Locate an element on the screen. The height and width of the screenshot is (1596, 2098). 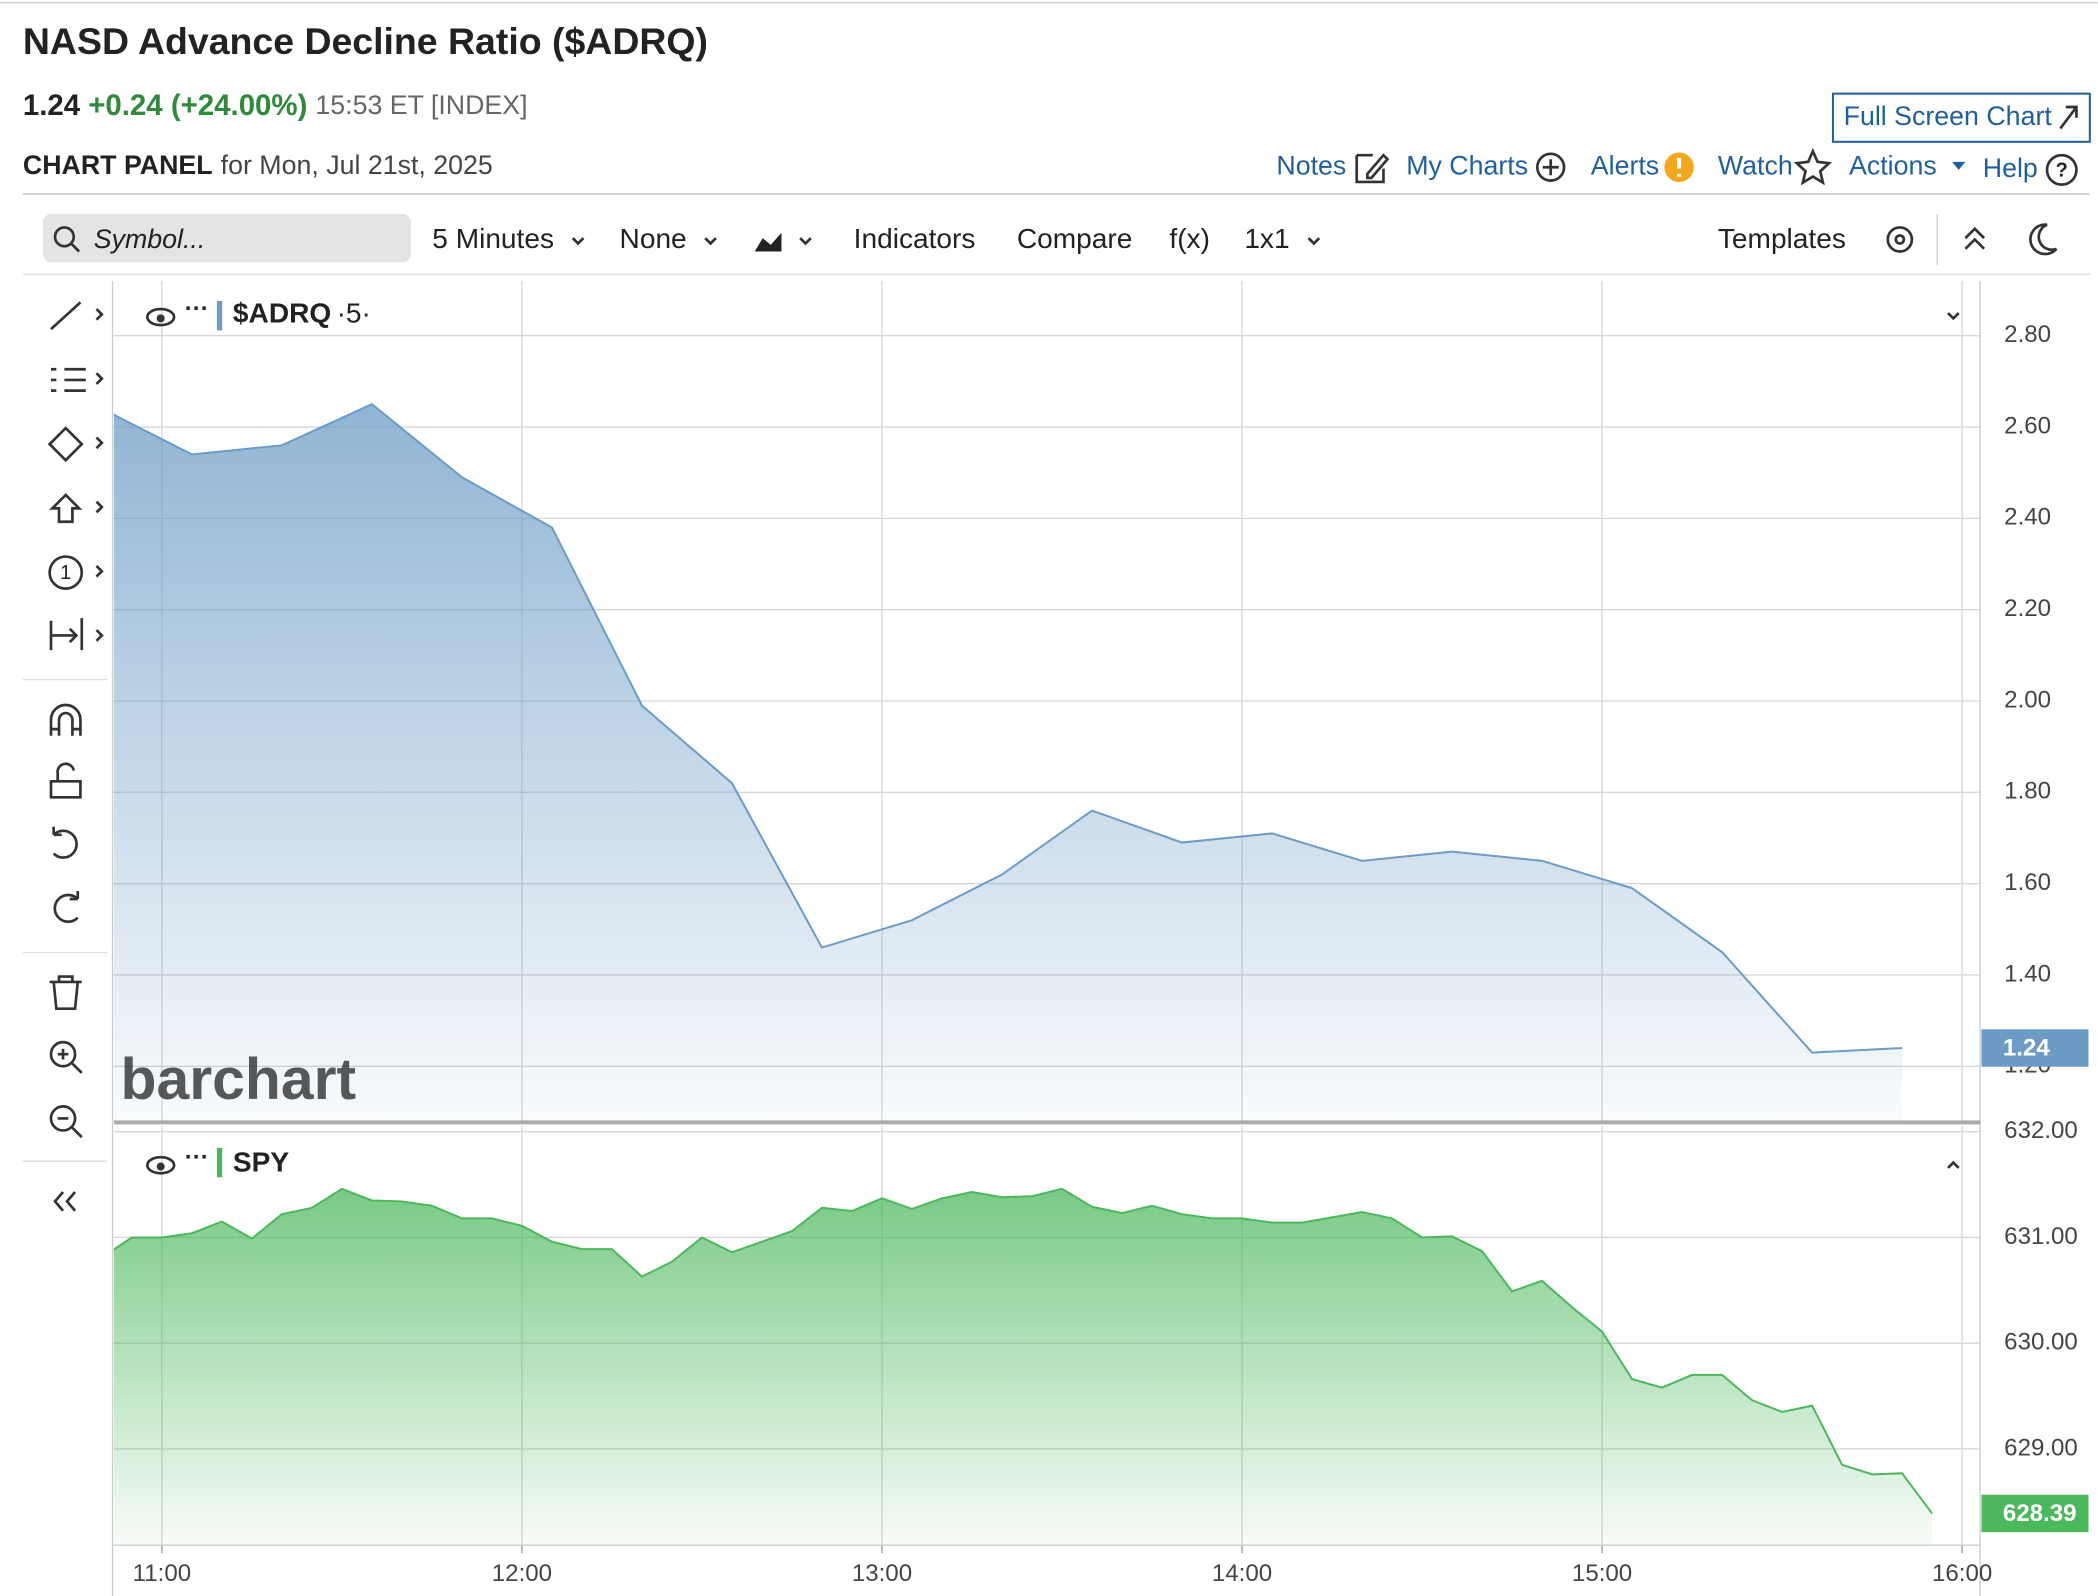
legend-top: ··· $ADRQ ·5· is located at coordinates (1052, 313).